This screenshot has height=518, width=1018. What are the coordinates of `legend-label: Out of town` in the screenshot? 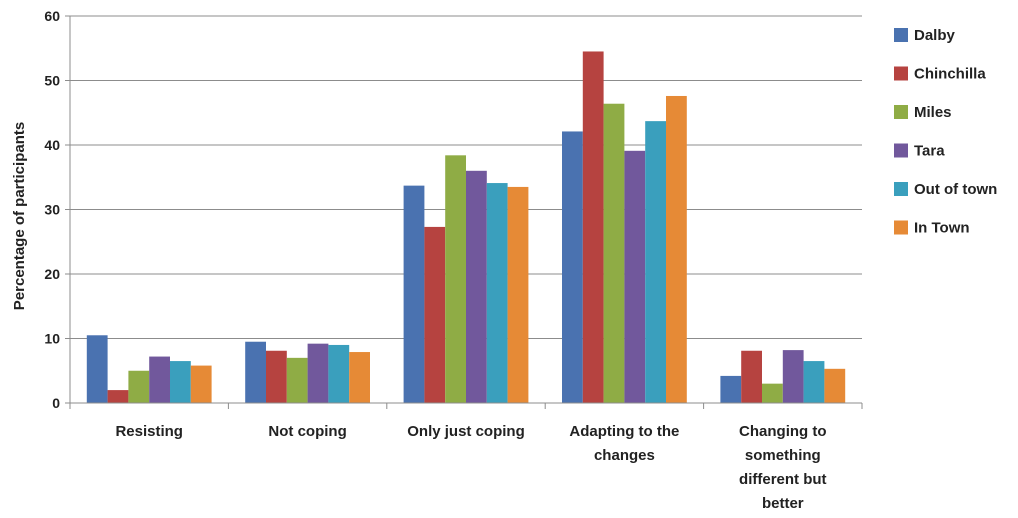 It's located at (955, 189).